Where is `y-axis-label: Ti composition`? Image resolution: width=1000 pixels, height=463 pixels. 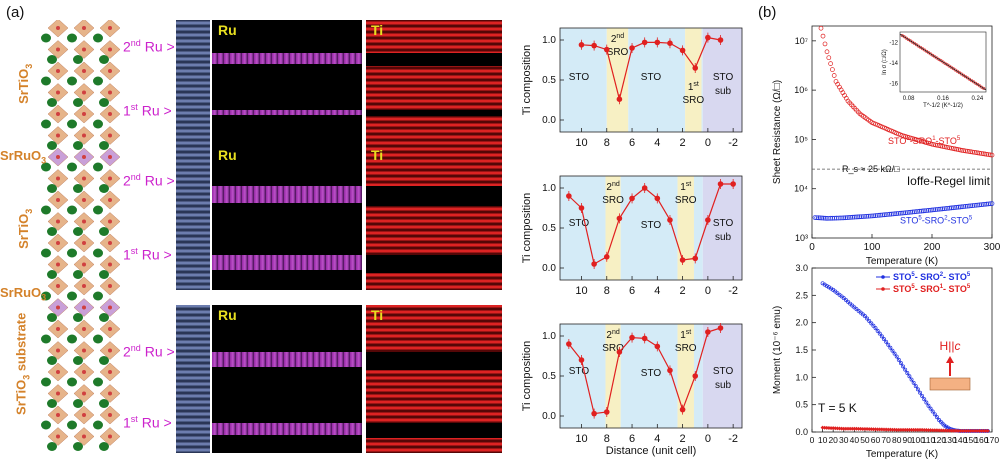
y-axis-label: Ti composition is located at coordinates (527, 376).